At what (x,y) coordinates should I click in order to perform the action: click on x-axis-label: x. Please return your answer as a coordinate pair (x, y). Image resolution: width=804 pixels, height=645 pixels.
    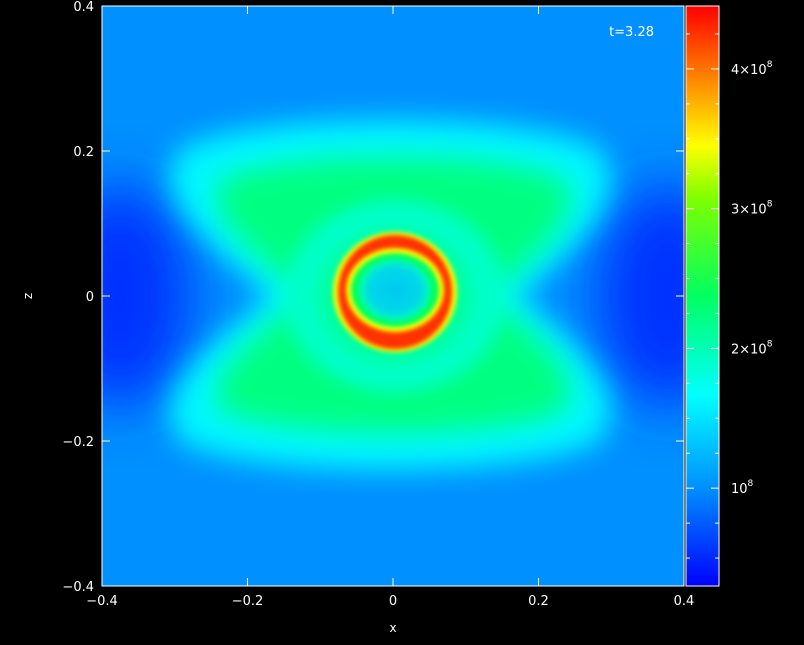
    Looking at the image, I should click on (392, 628).